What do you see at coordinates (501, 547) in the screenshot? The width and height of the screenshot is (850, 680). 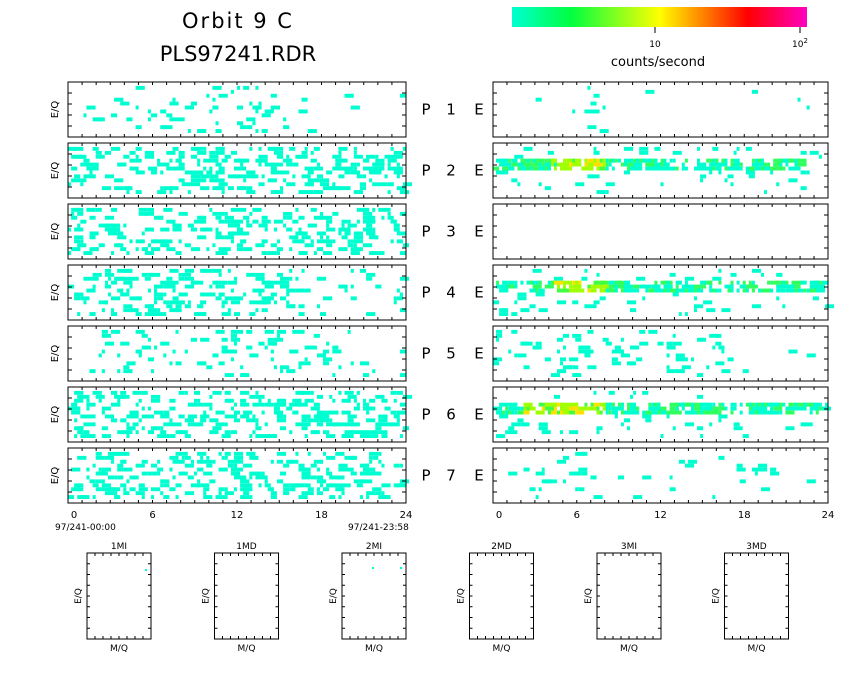 I see `mass-panel-title: 2MD` at bounding box center [501, 547].